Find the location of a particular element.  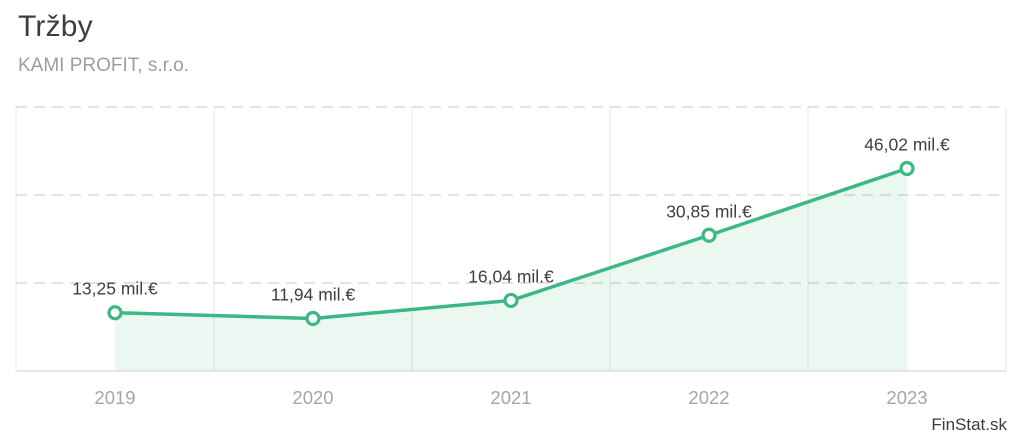

value-label-2021: 16,04 mil.€ is located at coordinates (511, 276).